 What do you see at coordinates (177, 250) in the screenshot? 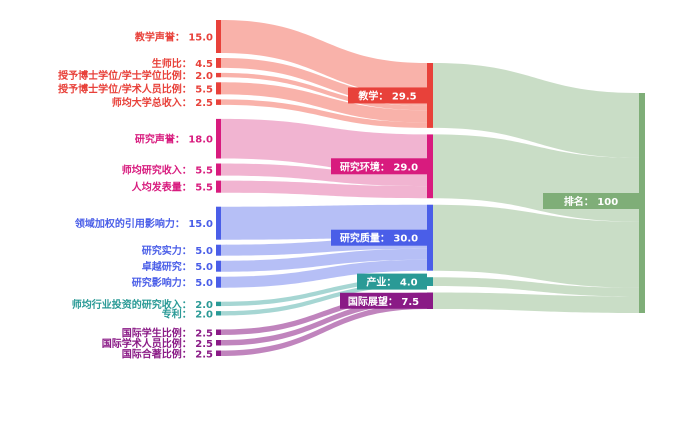
I see `source-label-3-2: 研究实力： 5.0` at bounding box center [177, 250].